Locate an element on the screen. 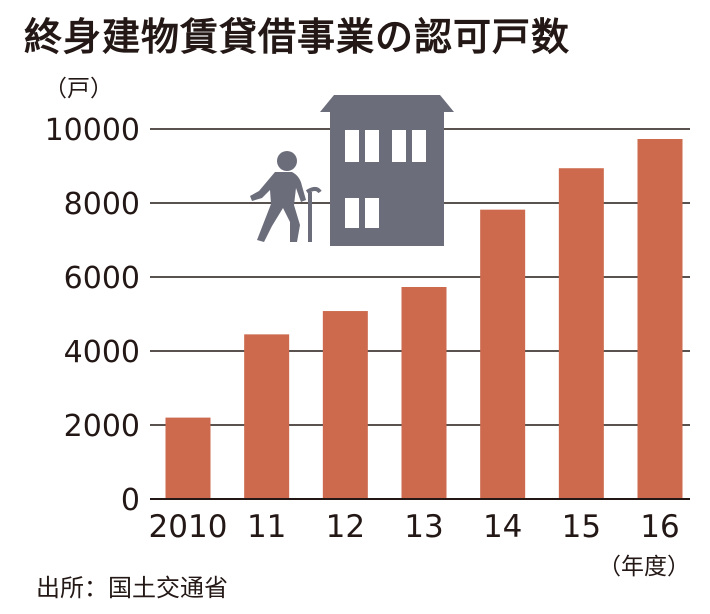  bar-2010 is located at coordinates (188, 458).